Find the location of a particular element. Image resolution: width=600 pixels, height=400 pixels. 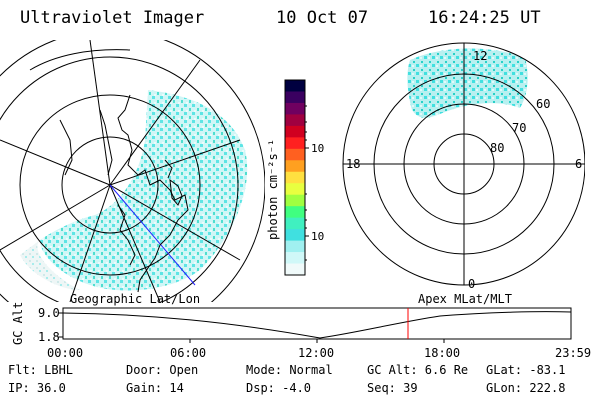

mlt-label-0: 0 is located at coordinates (471, 284).